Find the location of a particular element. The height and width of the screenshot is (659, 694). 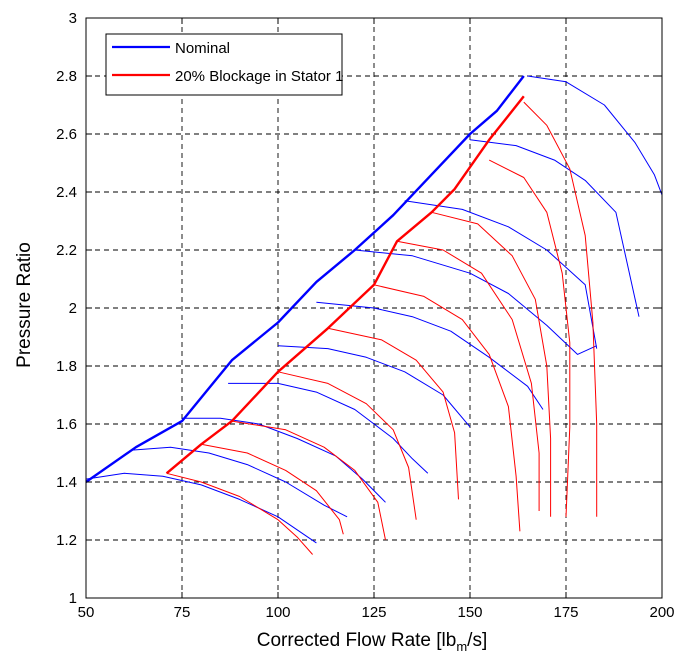

y-tick-label: 1.4 is located at coordinates (66, 482).